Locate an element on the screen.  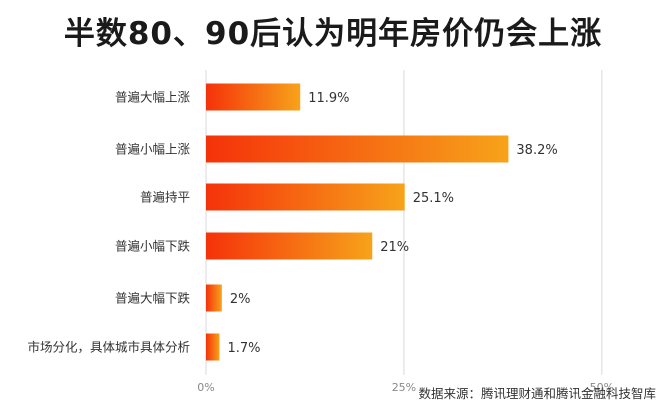
source-note: 数据来源：腾讯理财通和腾讯金融科技智库 is located at coordinates (537, 393).